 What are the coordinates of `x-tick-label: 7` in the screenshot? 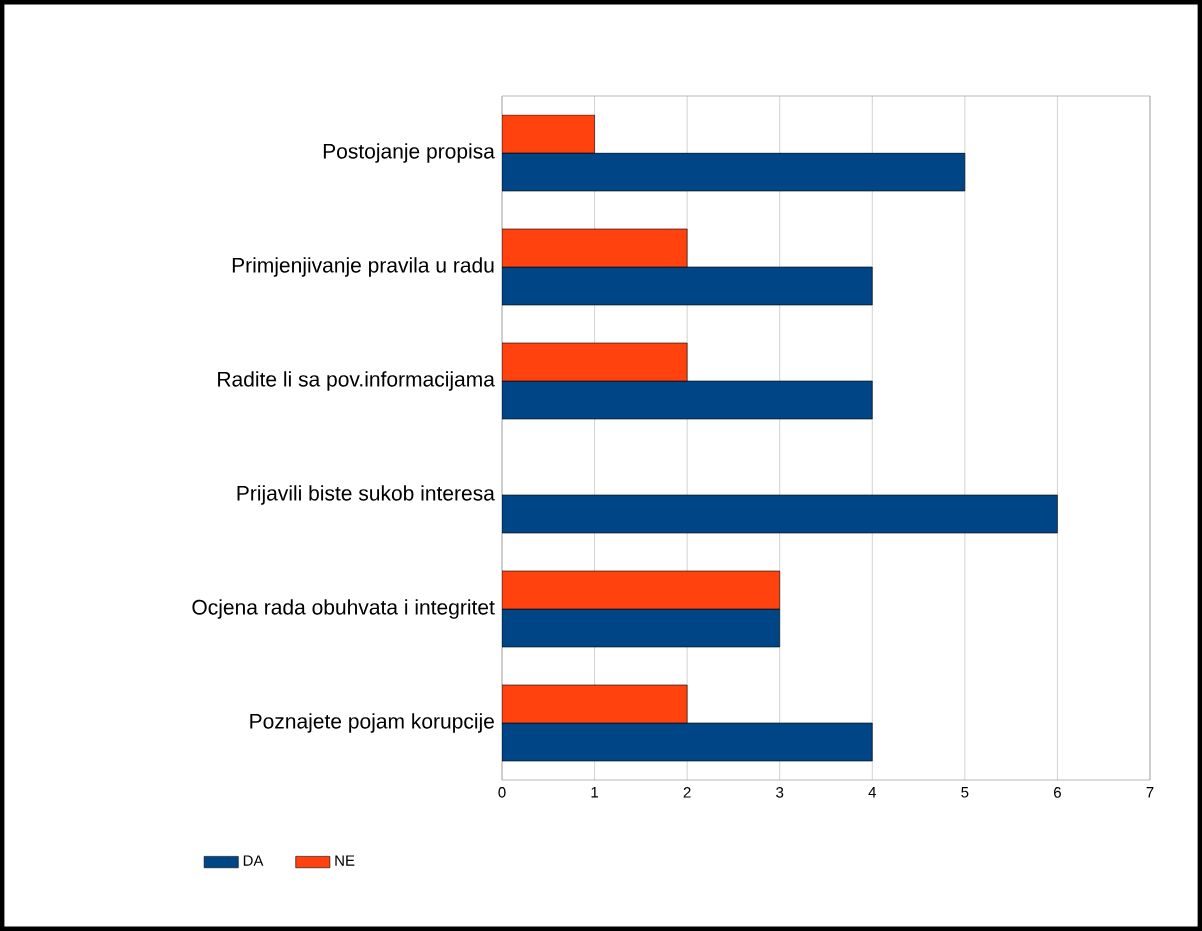 It's located at (1150, 792).